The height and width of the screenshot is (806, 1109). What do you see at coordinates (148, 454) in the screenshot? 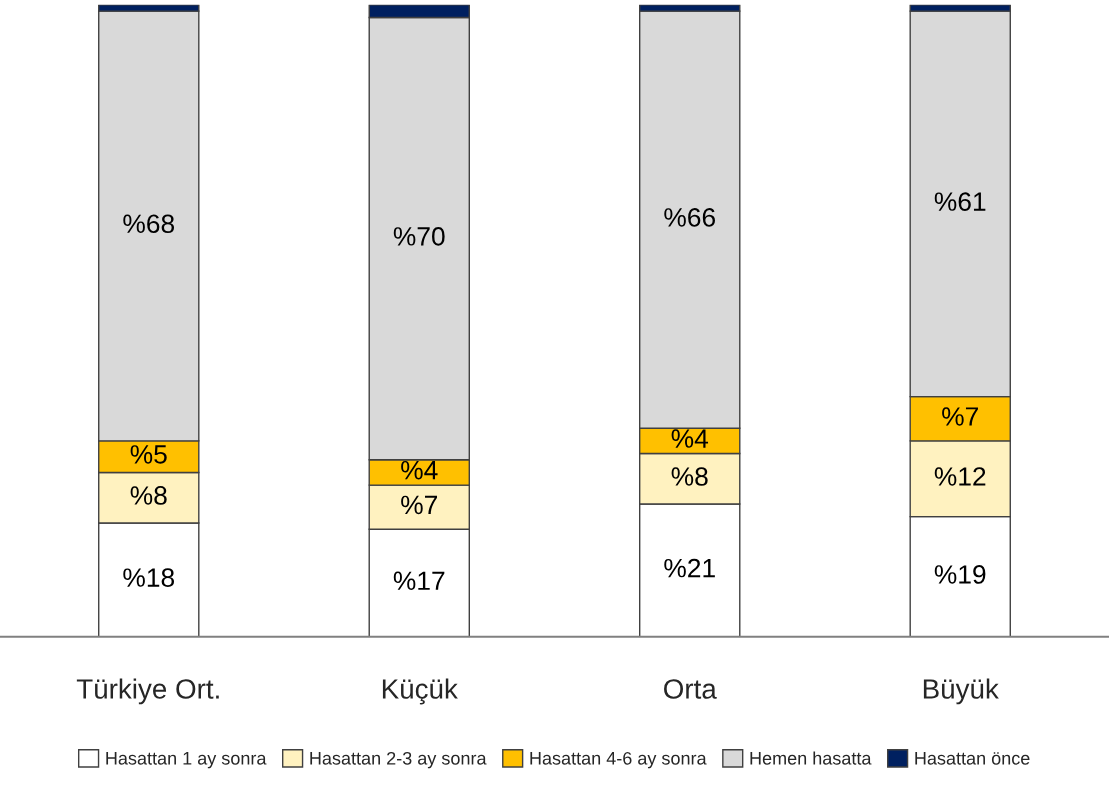
I see `data-label: %5` at bounding box center [148, 454].